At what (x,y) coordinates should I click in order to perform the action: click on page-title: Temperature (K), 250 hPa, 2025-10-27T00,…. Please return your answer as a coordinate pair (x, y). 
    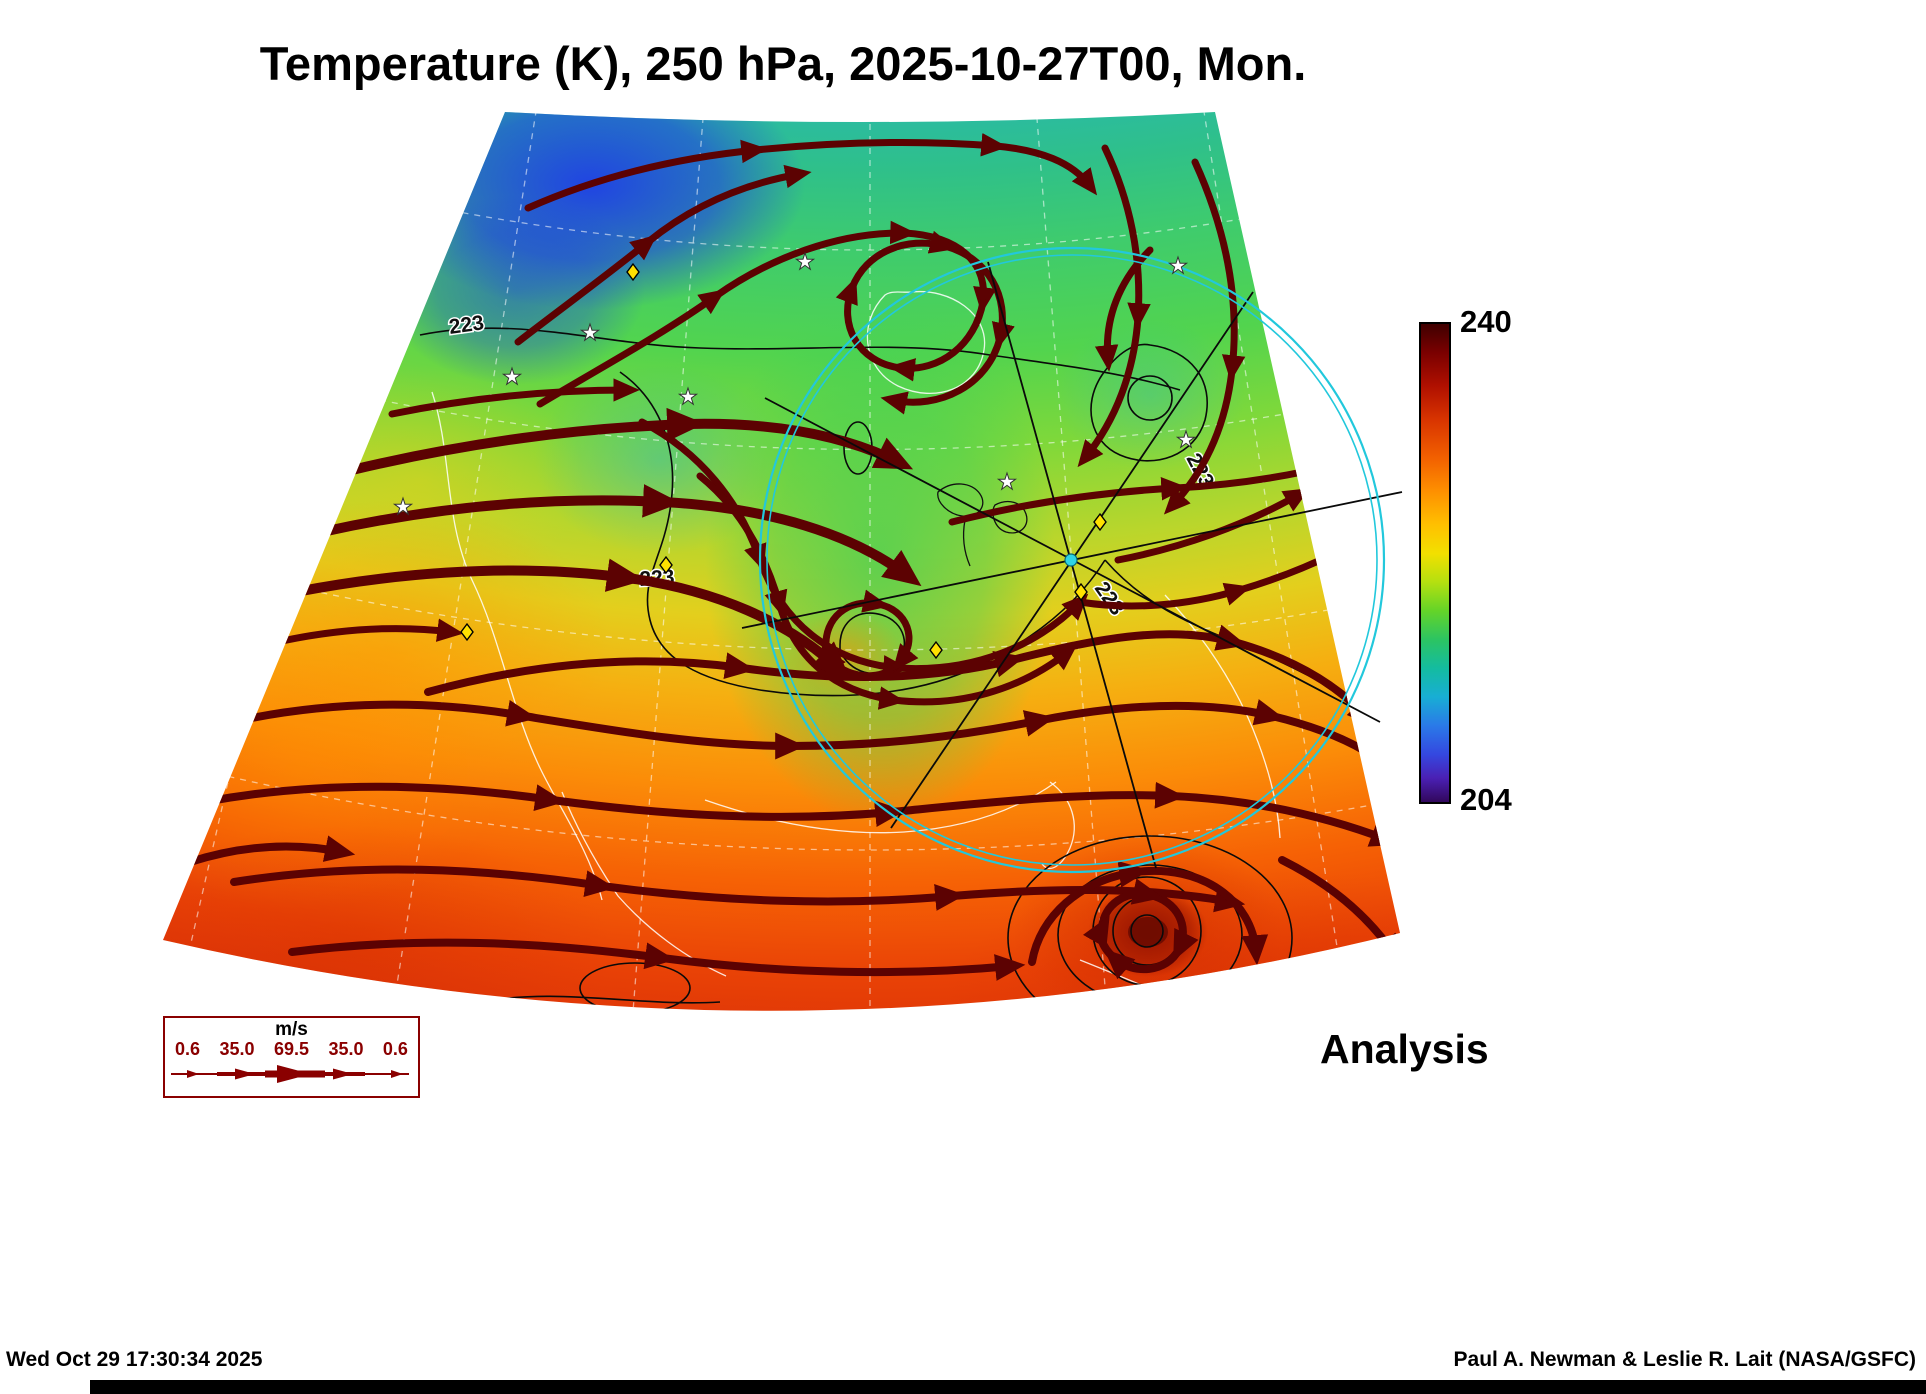
    Looking at the image, I should click on (783, 63).